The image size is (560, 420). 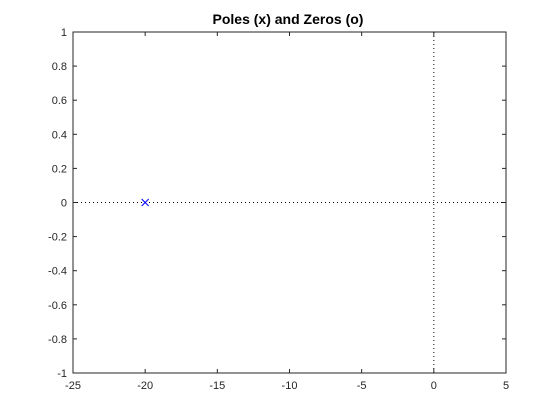 What do you see at coordinates (59, 101) in the screenshot?
I see `y-tick-label: 0.6` at bounding box center [59, 101].